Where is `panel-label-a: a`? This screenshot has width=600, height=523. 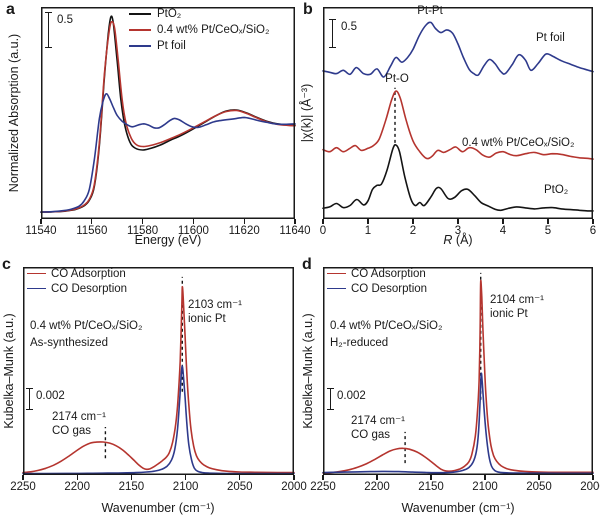
panel-label-a: a is located at coordinates (10, 9).